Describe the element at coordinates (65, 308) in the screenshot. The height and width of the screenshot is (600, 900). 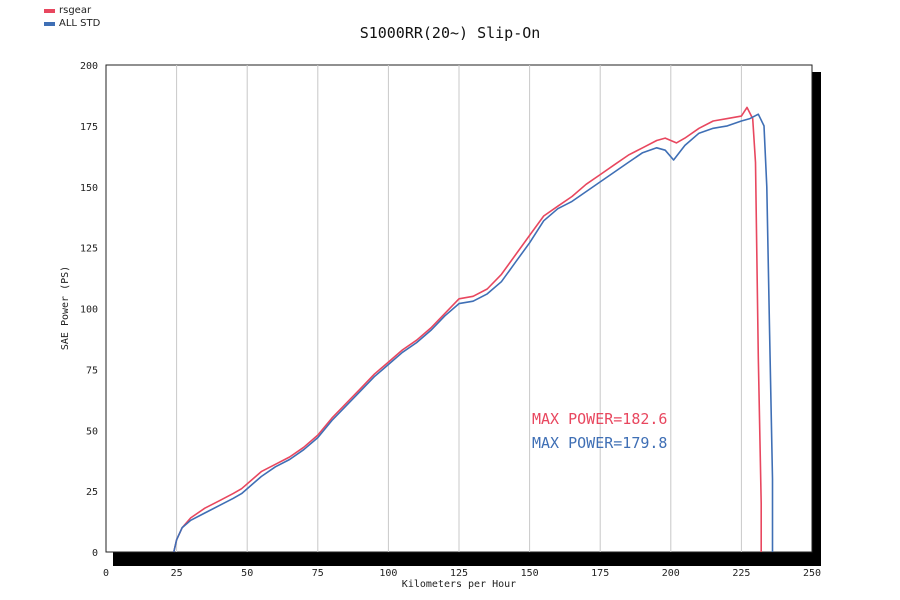
I see `y-axis-title: SAE Power (PS)` at that location.